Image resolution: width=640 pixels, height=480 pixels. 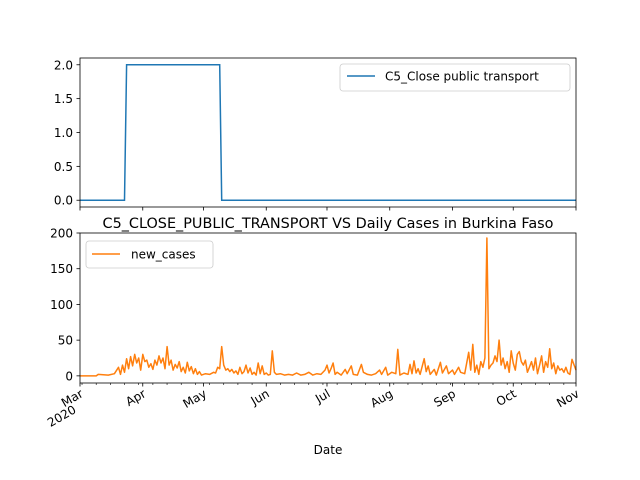 What do you see at coordinates (65, 341) in the screenshot?
I see `bottom-y-tick-label: 50` at bounding box center [65, 341].